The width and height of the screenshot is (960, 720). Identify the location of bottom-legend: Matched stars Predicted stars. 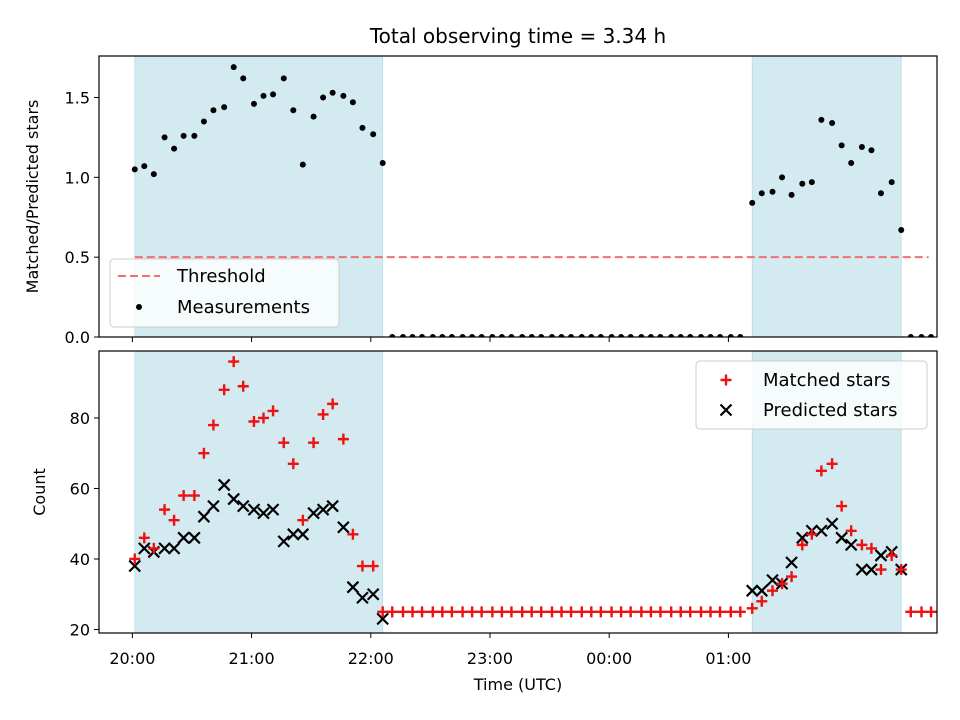
(811, 395).